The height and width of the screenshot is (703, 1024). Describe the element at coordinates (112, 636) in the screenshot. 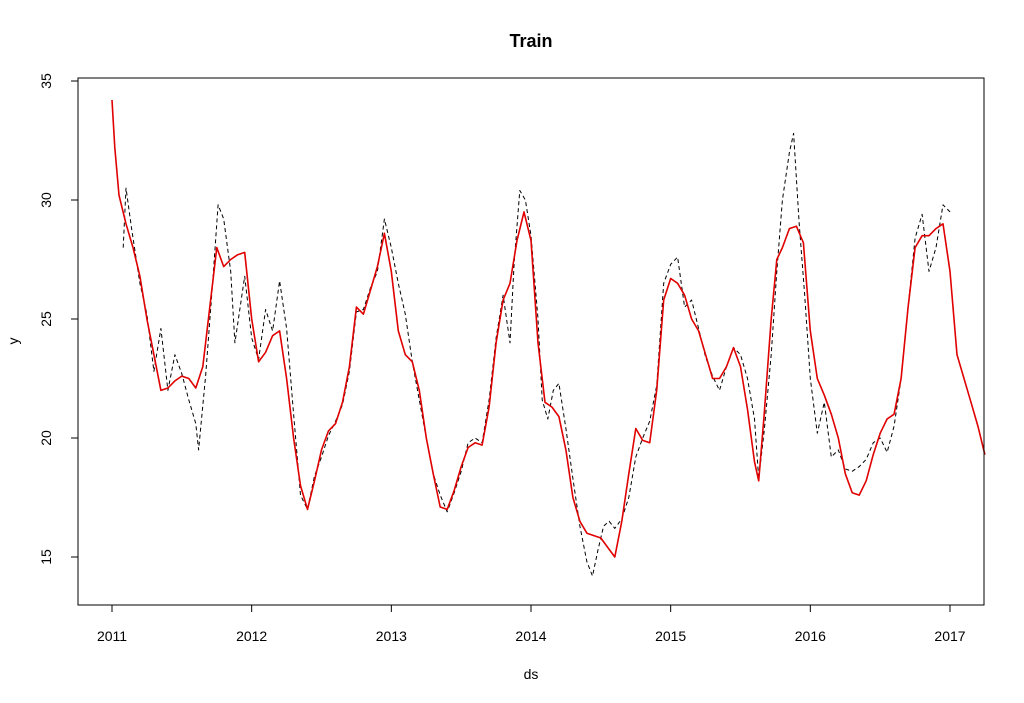

I see `x-tick-label: 2011` at that location.